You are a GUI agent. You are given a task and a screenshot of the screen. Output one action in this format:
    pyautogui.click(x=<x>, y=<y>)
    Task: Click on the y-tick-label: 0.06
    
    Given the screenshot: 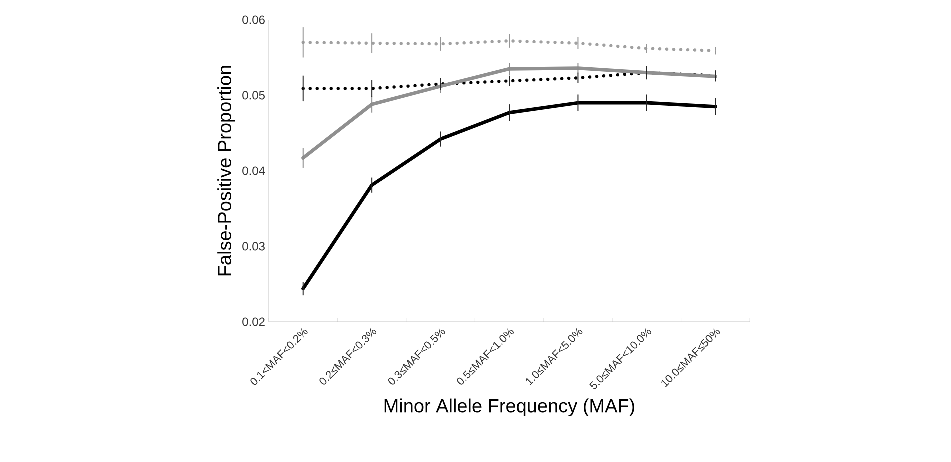 What is the action you would take?
    pyautogui.click(x=253, y=20)
    